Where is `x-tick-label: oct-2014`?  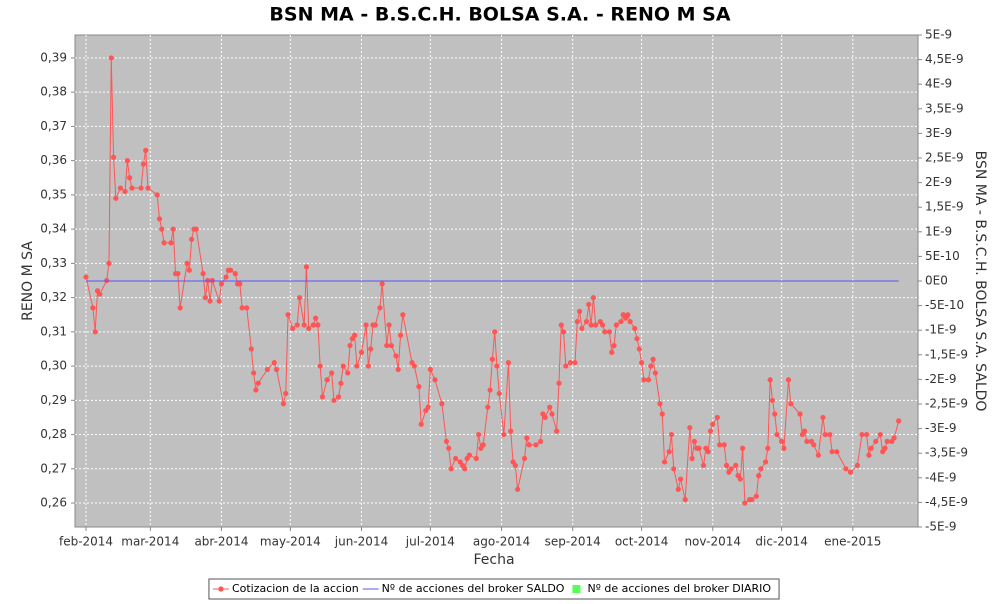
x-tick-label: oct-2014 is located at coordinates (642, 542).